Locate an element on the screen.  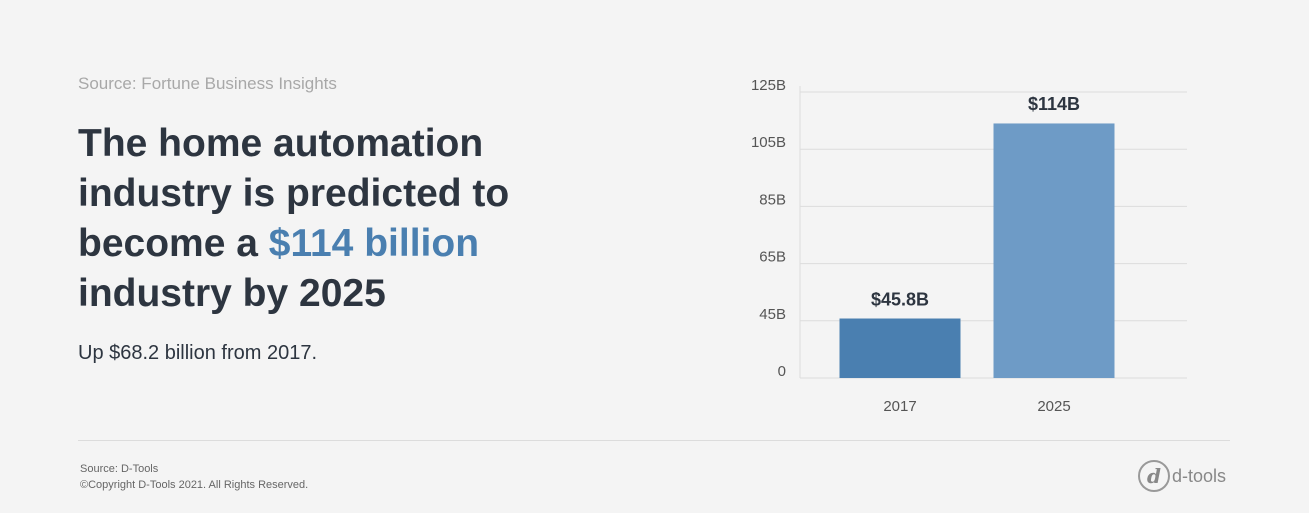
divider is located at coordinates (654, 440).